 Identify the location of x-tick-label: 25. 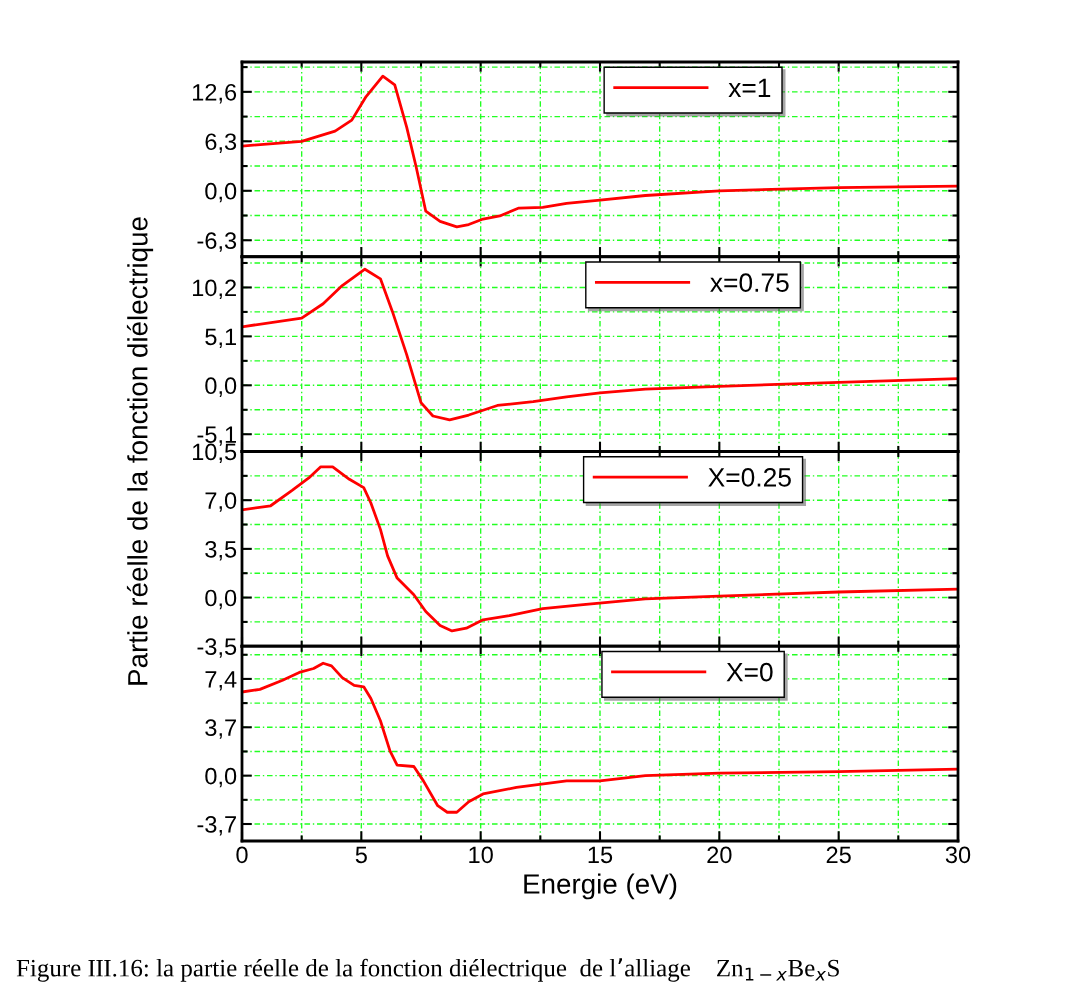
(838, 855).